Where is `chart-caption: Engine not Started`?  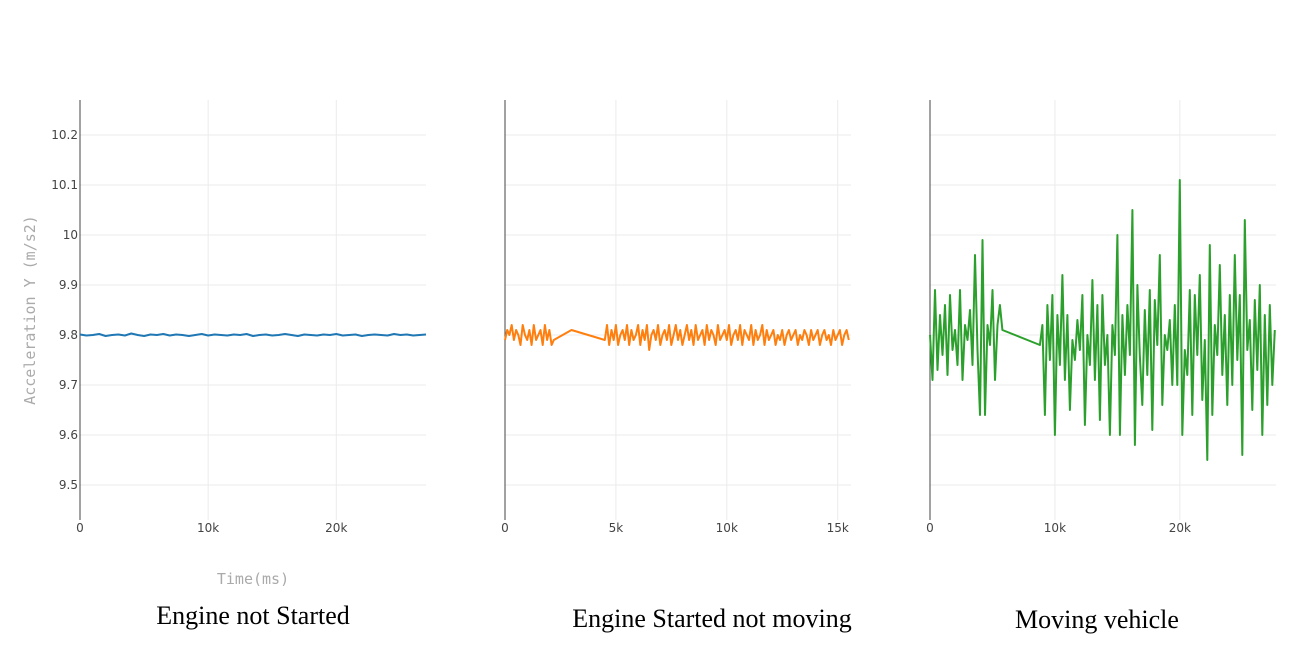 chart-caption: Engine not Started is located at coordinates (253, 615).